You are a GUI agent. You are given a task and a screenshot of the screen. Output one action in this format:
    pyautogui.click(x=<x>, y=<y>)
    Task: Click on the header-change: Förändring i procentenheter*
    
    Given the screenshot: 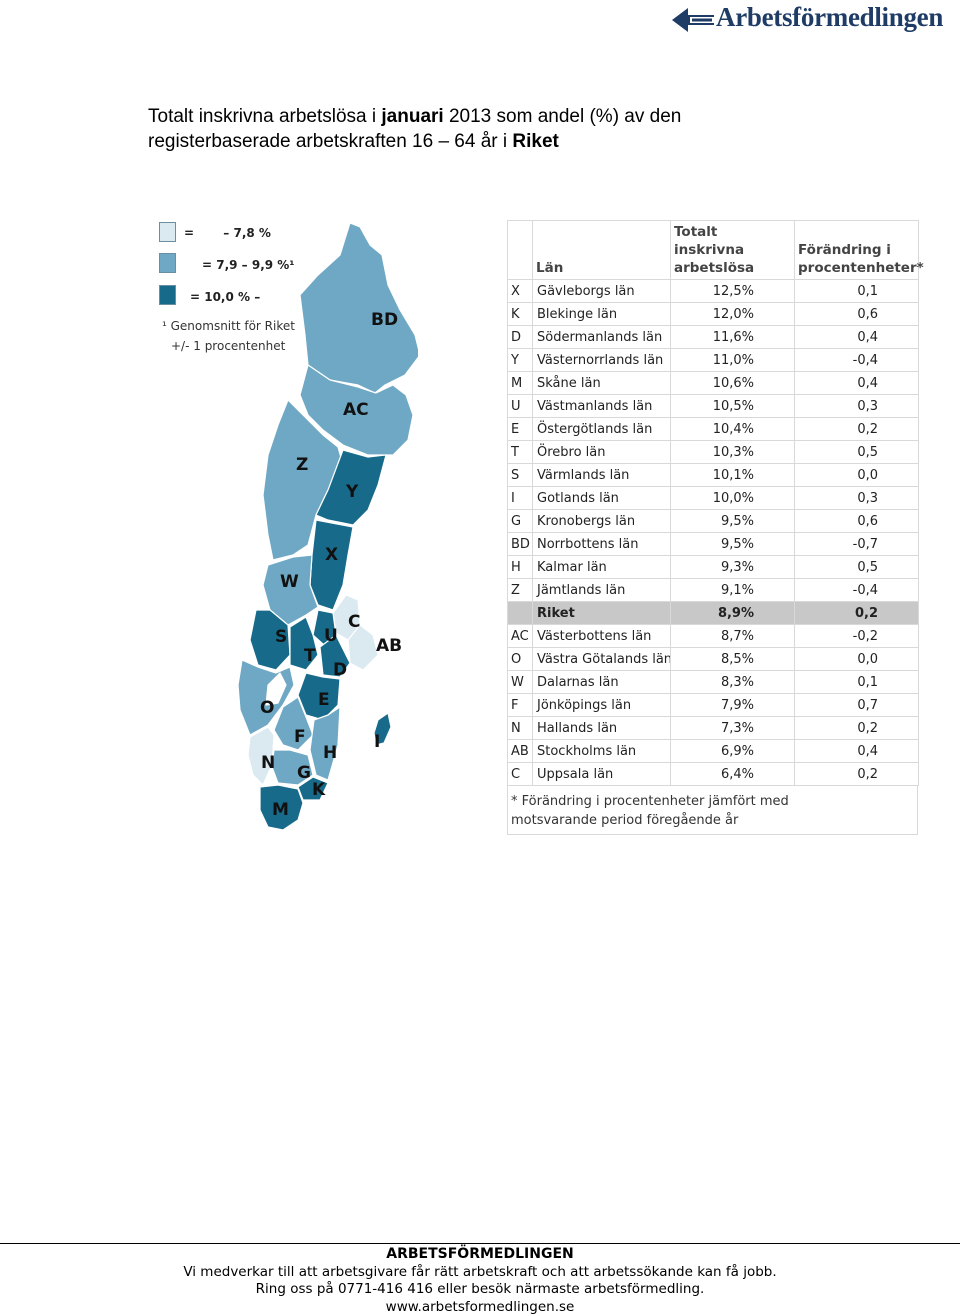 What is the action you would take?
    pyautogui.click(x=857, y=250)
    